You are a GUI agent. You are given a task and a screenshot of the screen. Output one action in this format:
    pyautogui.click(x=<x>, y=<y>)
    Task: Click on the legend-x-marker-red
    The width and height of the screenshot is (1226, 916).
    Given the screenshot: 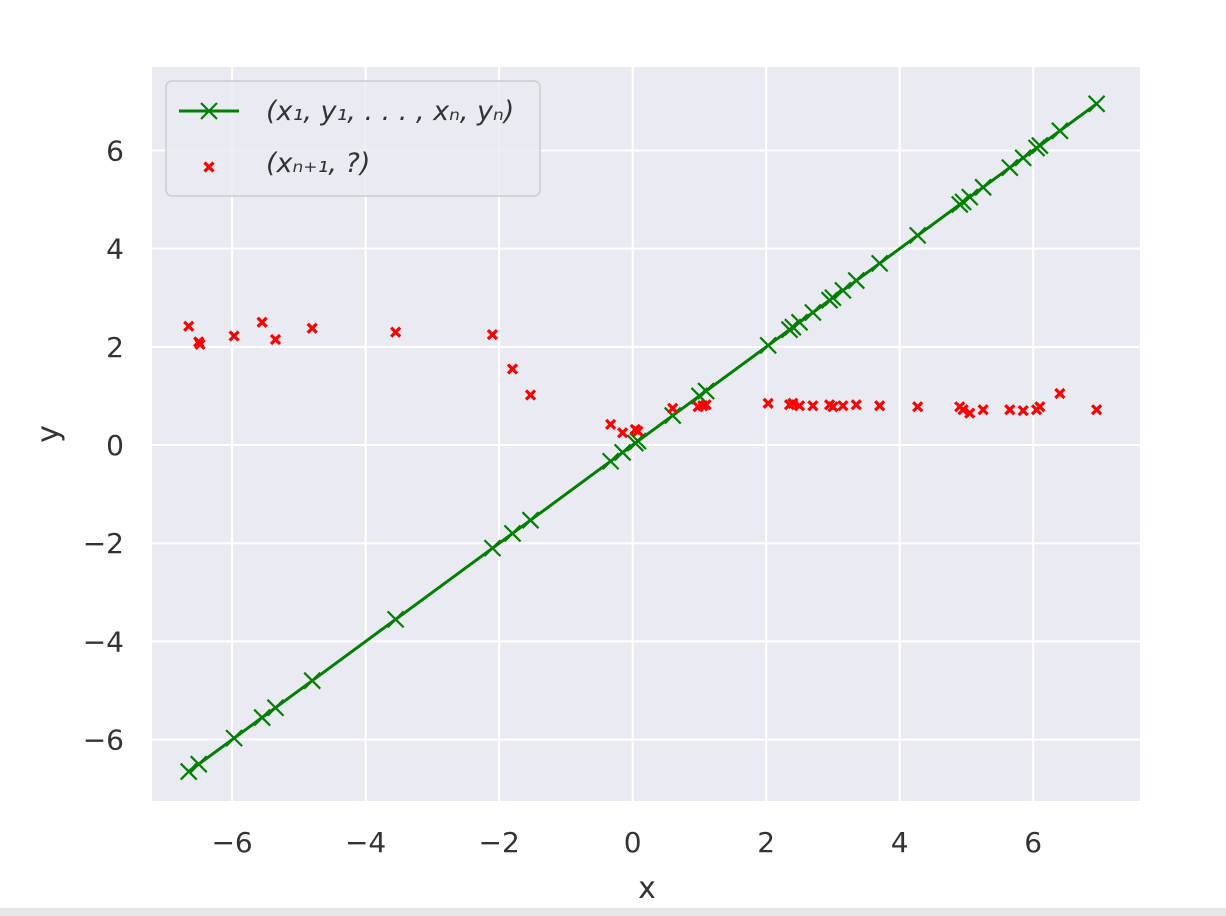 What is the action you would take?
    pyautogui.click(x=209, y=167)
    